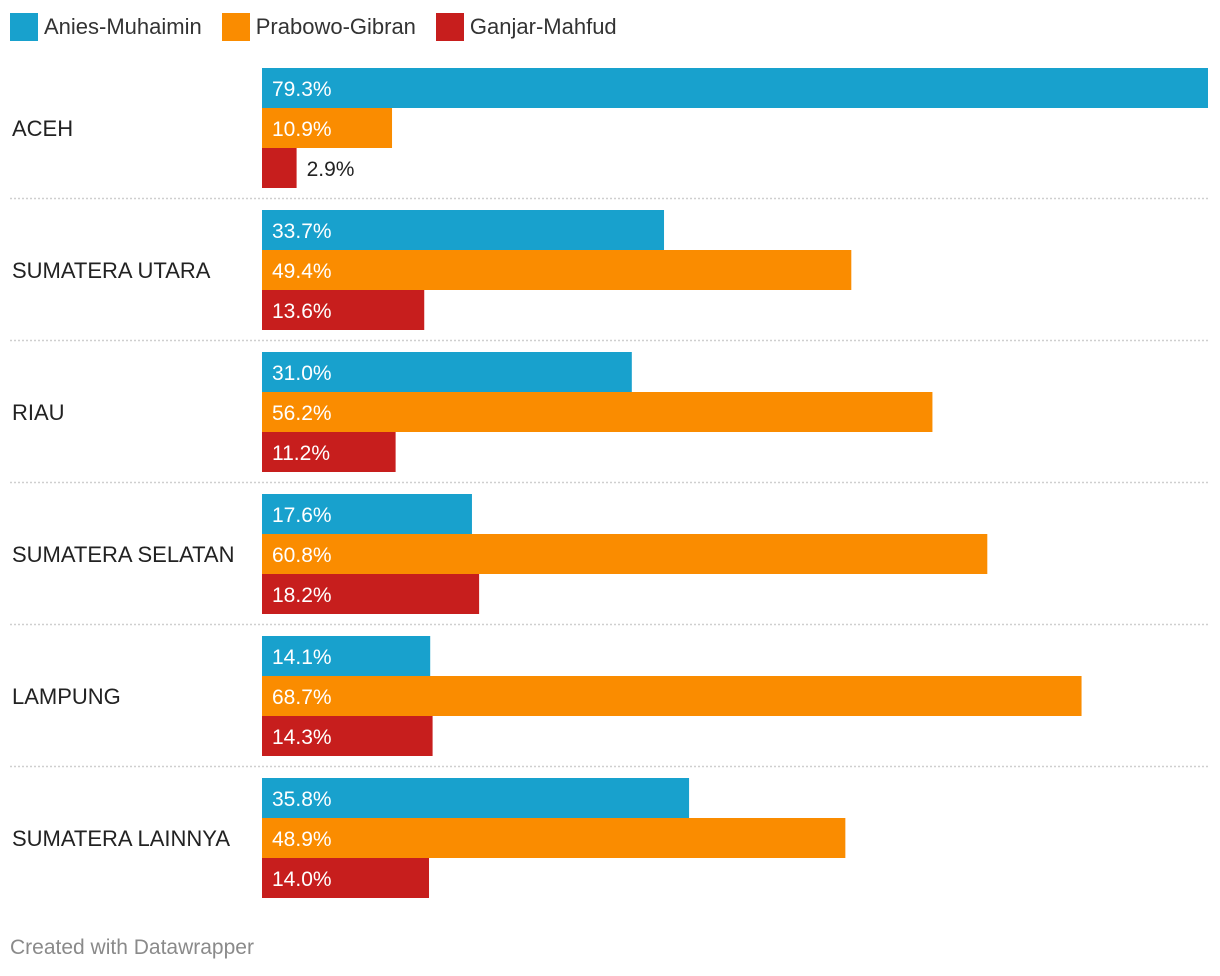 Image resolution: width=1220 pixels, height=976 pixels. Describe the element at coordinates (38, 412) in the screenshot. I see `category-label: RIAU` at that location.